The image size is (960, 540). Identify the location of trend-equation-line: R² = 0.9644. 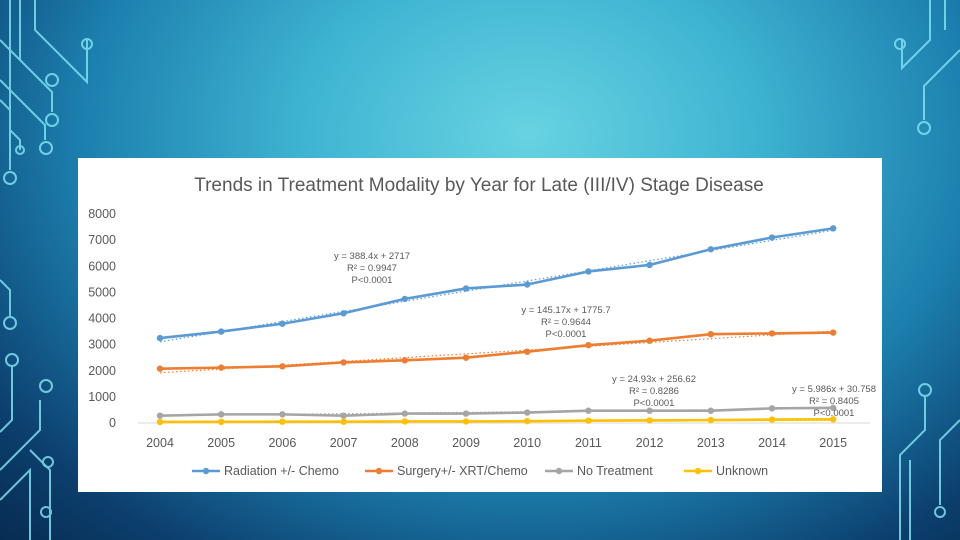
(566, 322).